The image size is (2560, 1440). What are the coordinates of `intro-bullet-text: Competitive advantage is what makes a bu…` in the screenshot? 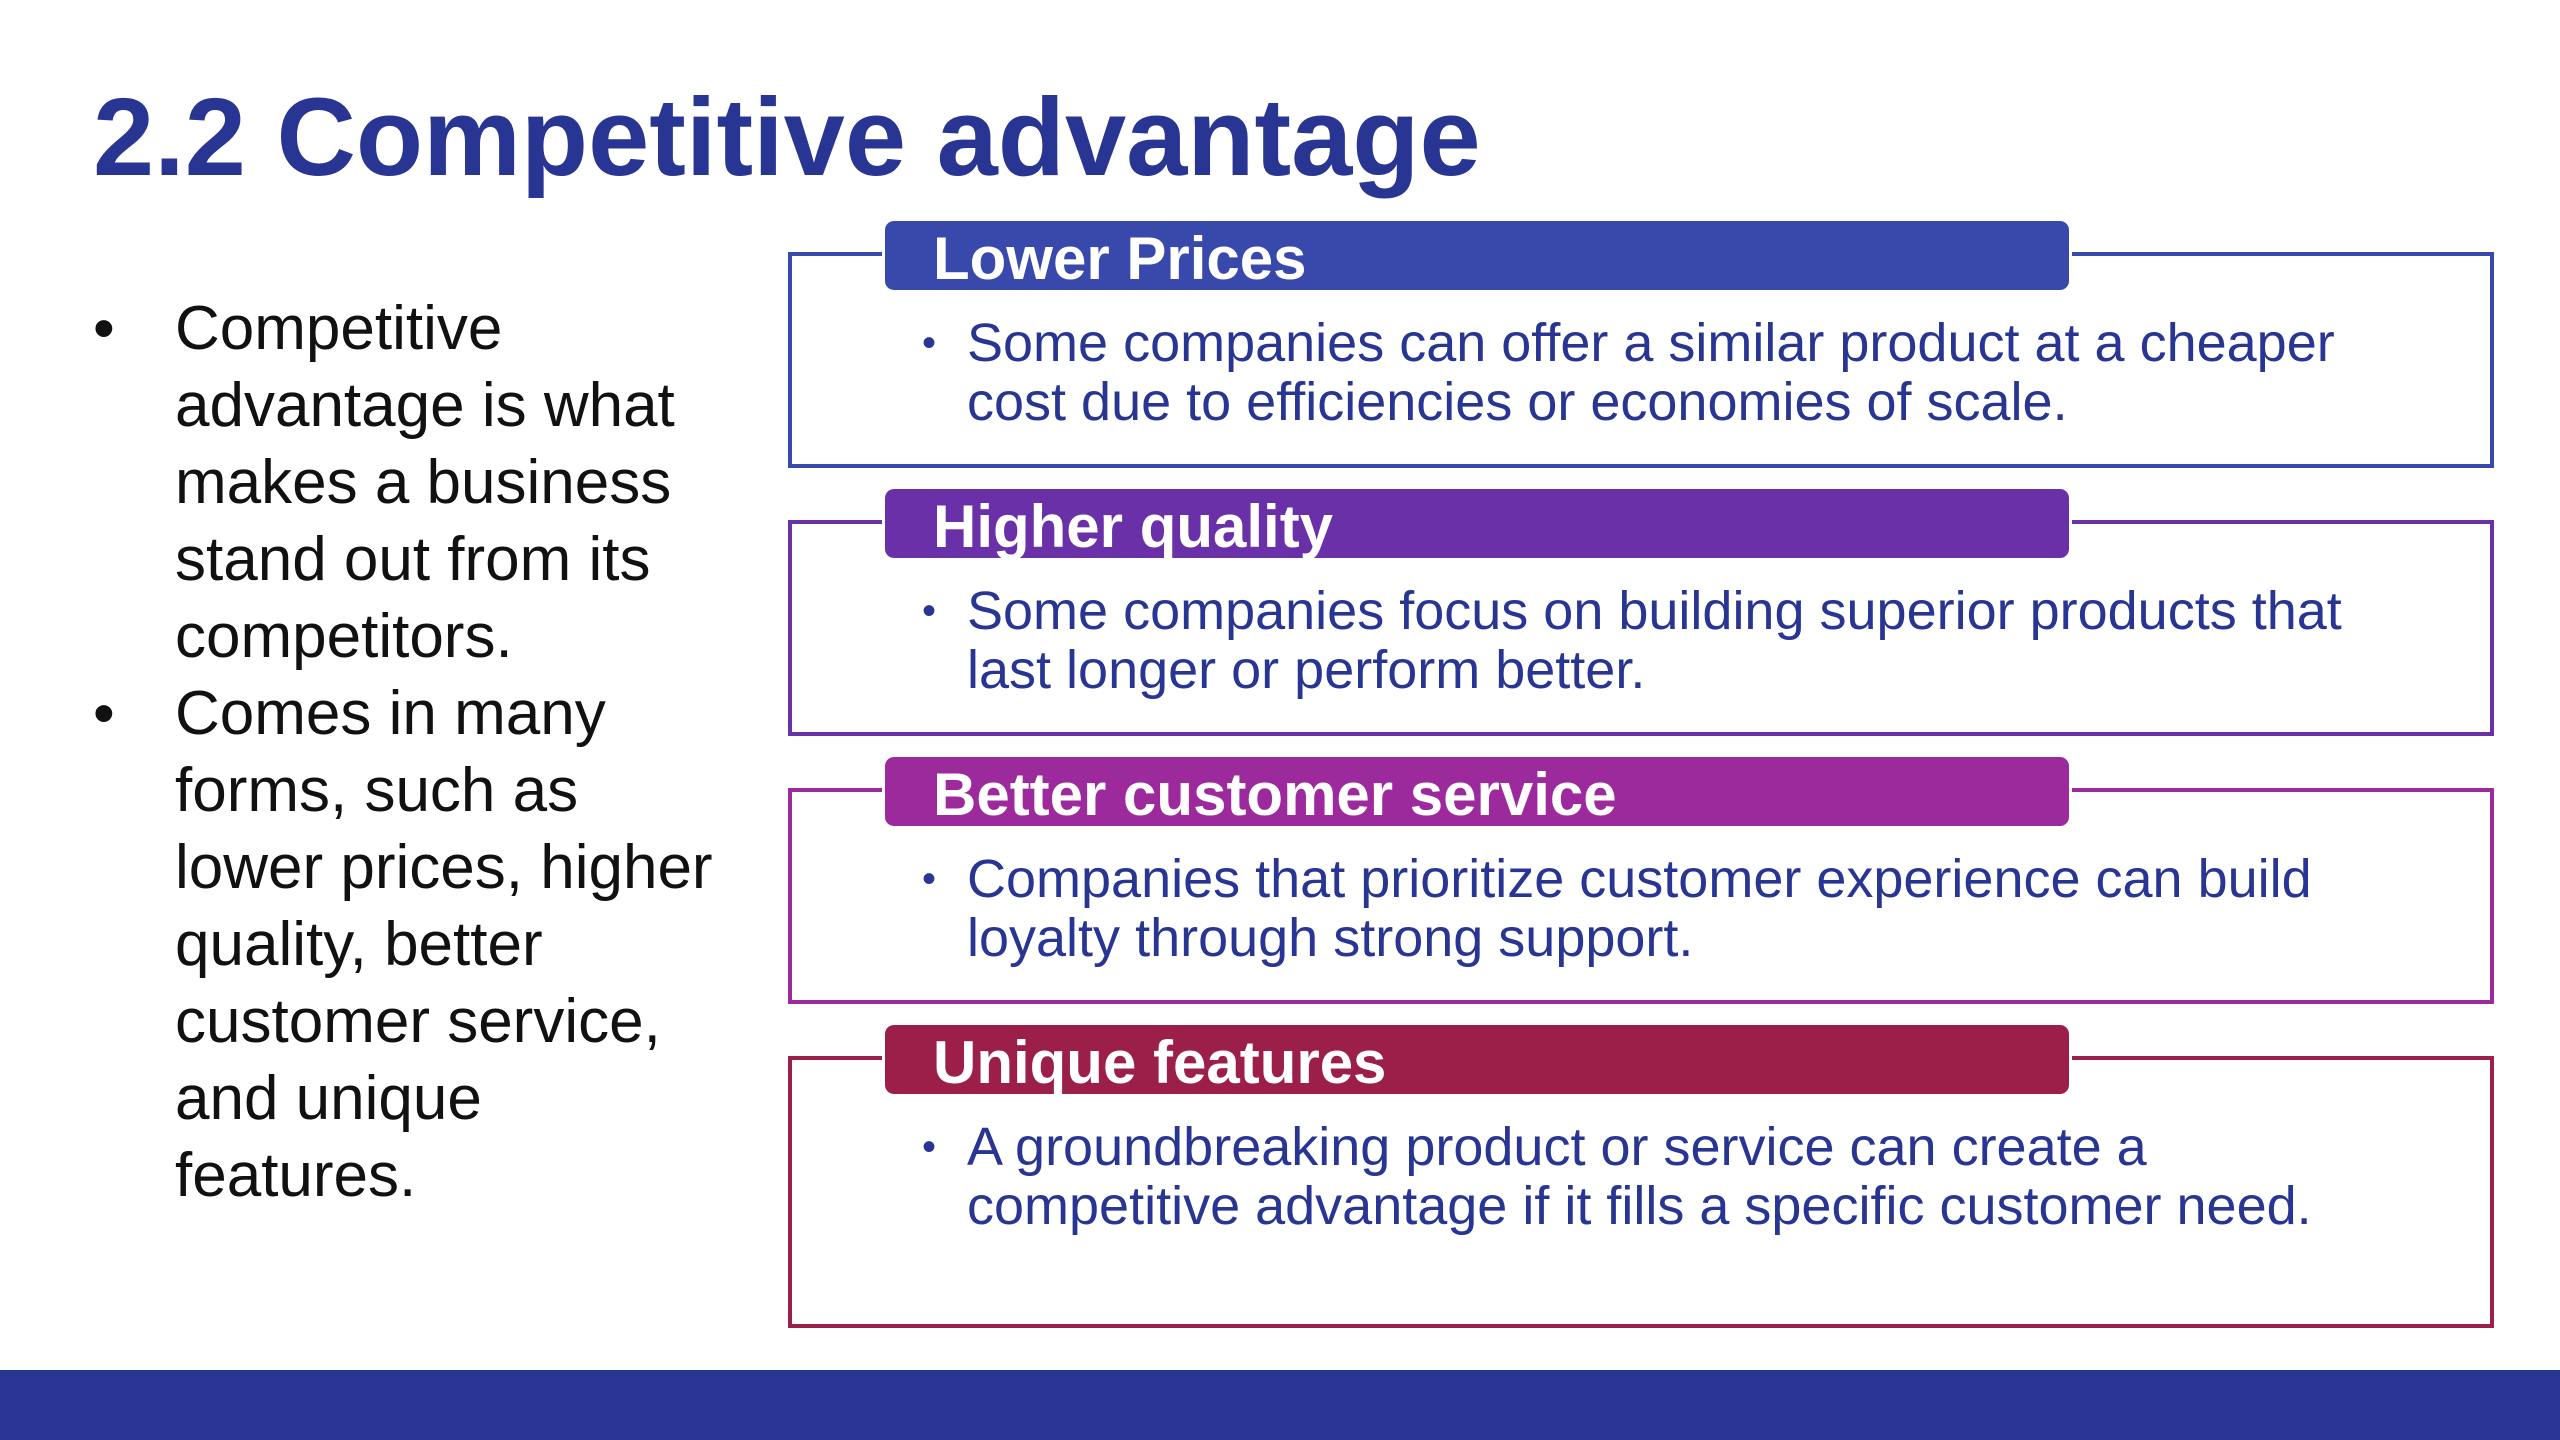 It's located at (425, 482).